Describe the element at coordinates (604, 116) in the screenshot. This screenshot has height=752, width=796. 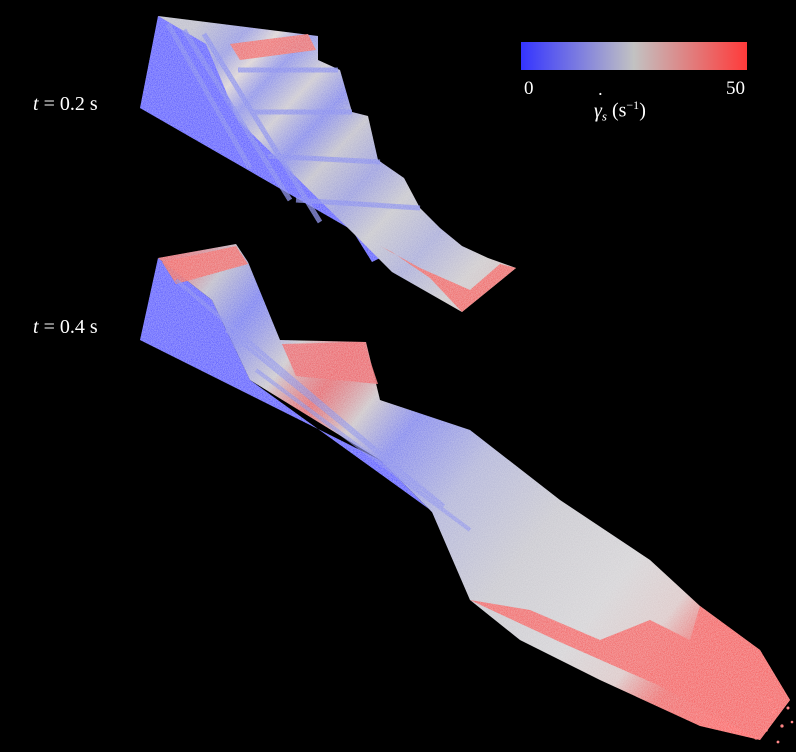
I see `colorbar-subscript: s` at that location.